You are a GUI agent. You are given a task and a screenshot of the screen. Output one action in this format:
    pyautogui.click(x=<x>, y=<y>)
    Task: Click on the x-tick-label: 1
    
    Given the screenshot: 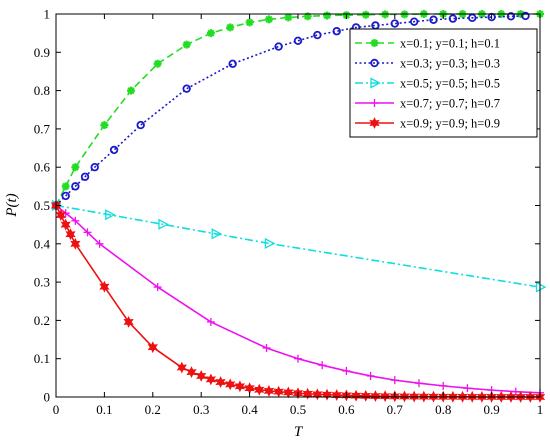 What is the action you would take?
    pyautogui.click(x=540, y=409)
    